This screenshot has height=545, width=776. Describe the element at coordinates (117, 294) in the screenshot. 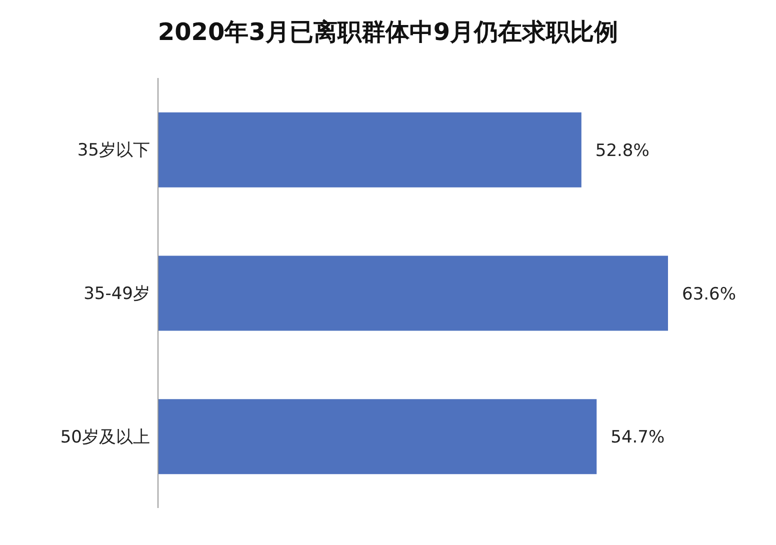

I see `y-tick-label: 35-49岁` at that location.